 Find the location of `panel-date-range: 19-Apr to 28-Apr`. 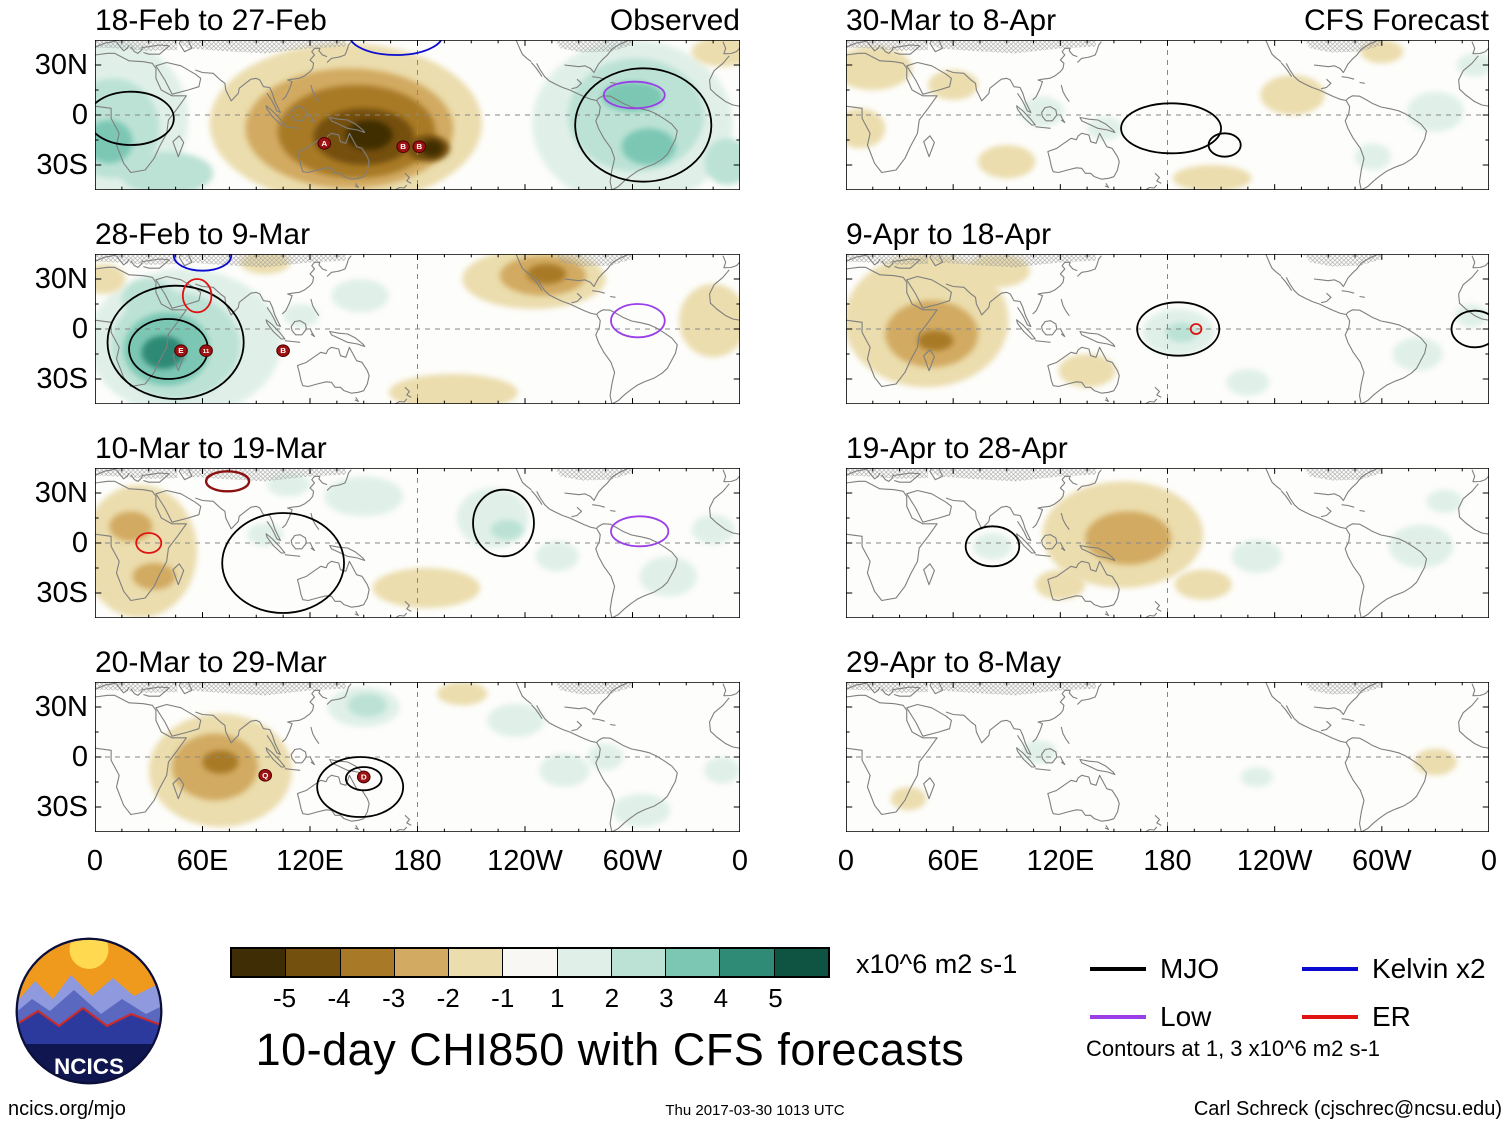

panel-date-range: 19-Apr to 28-Apr is located at coordinates (957, 448).